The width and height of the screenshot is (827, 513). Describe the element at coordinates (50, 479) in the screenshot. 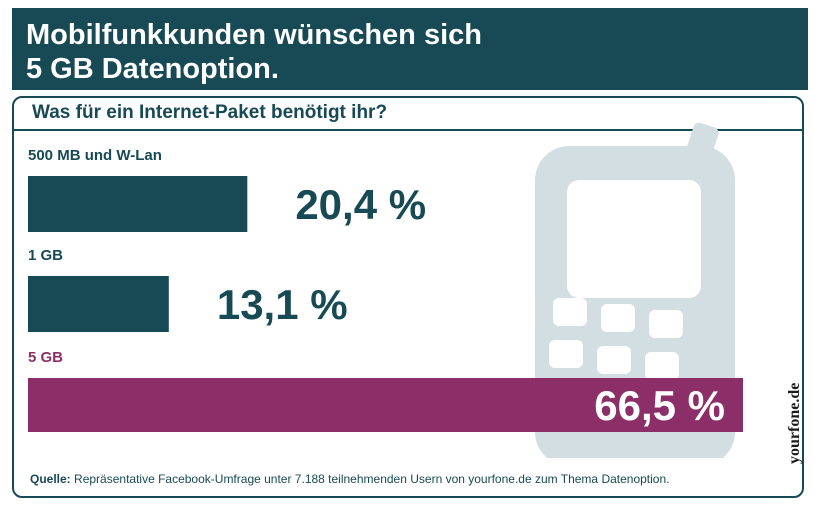

I see `source-label: Quelle:` at that location.